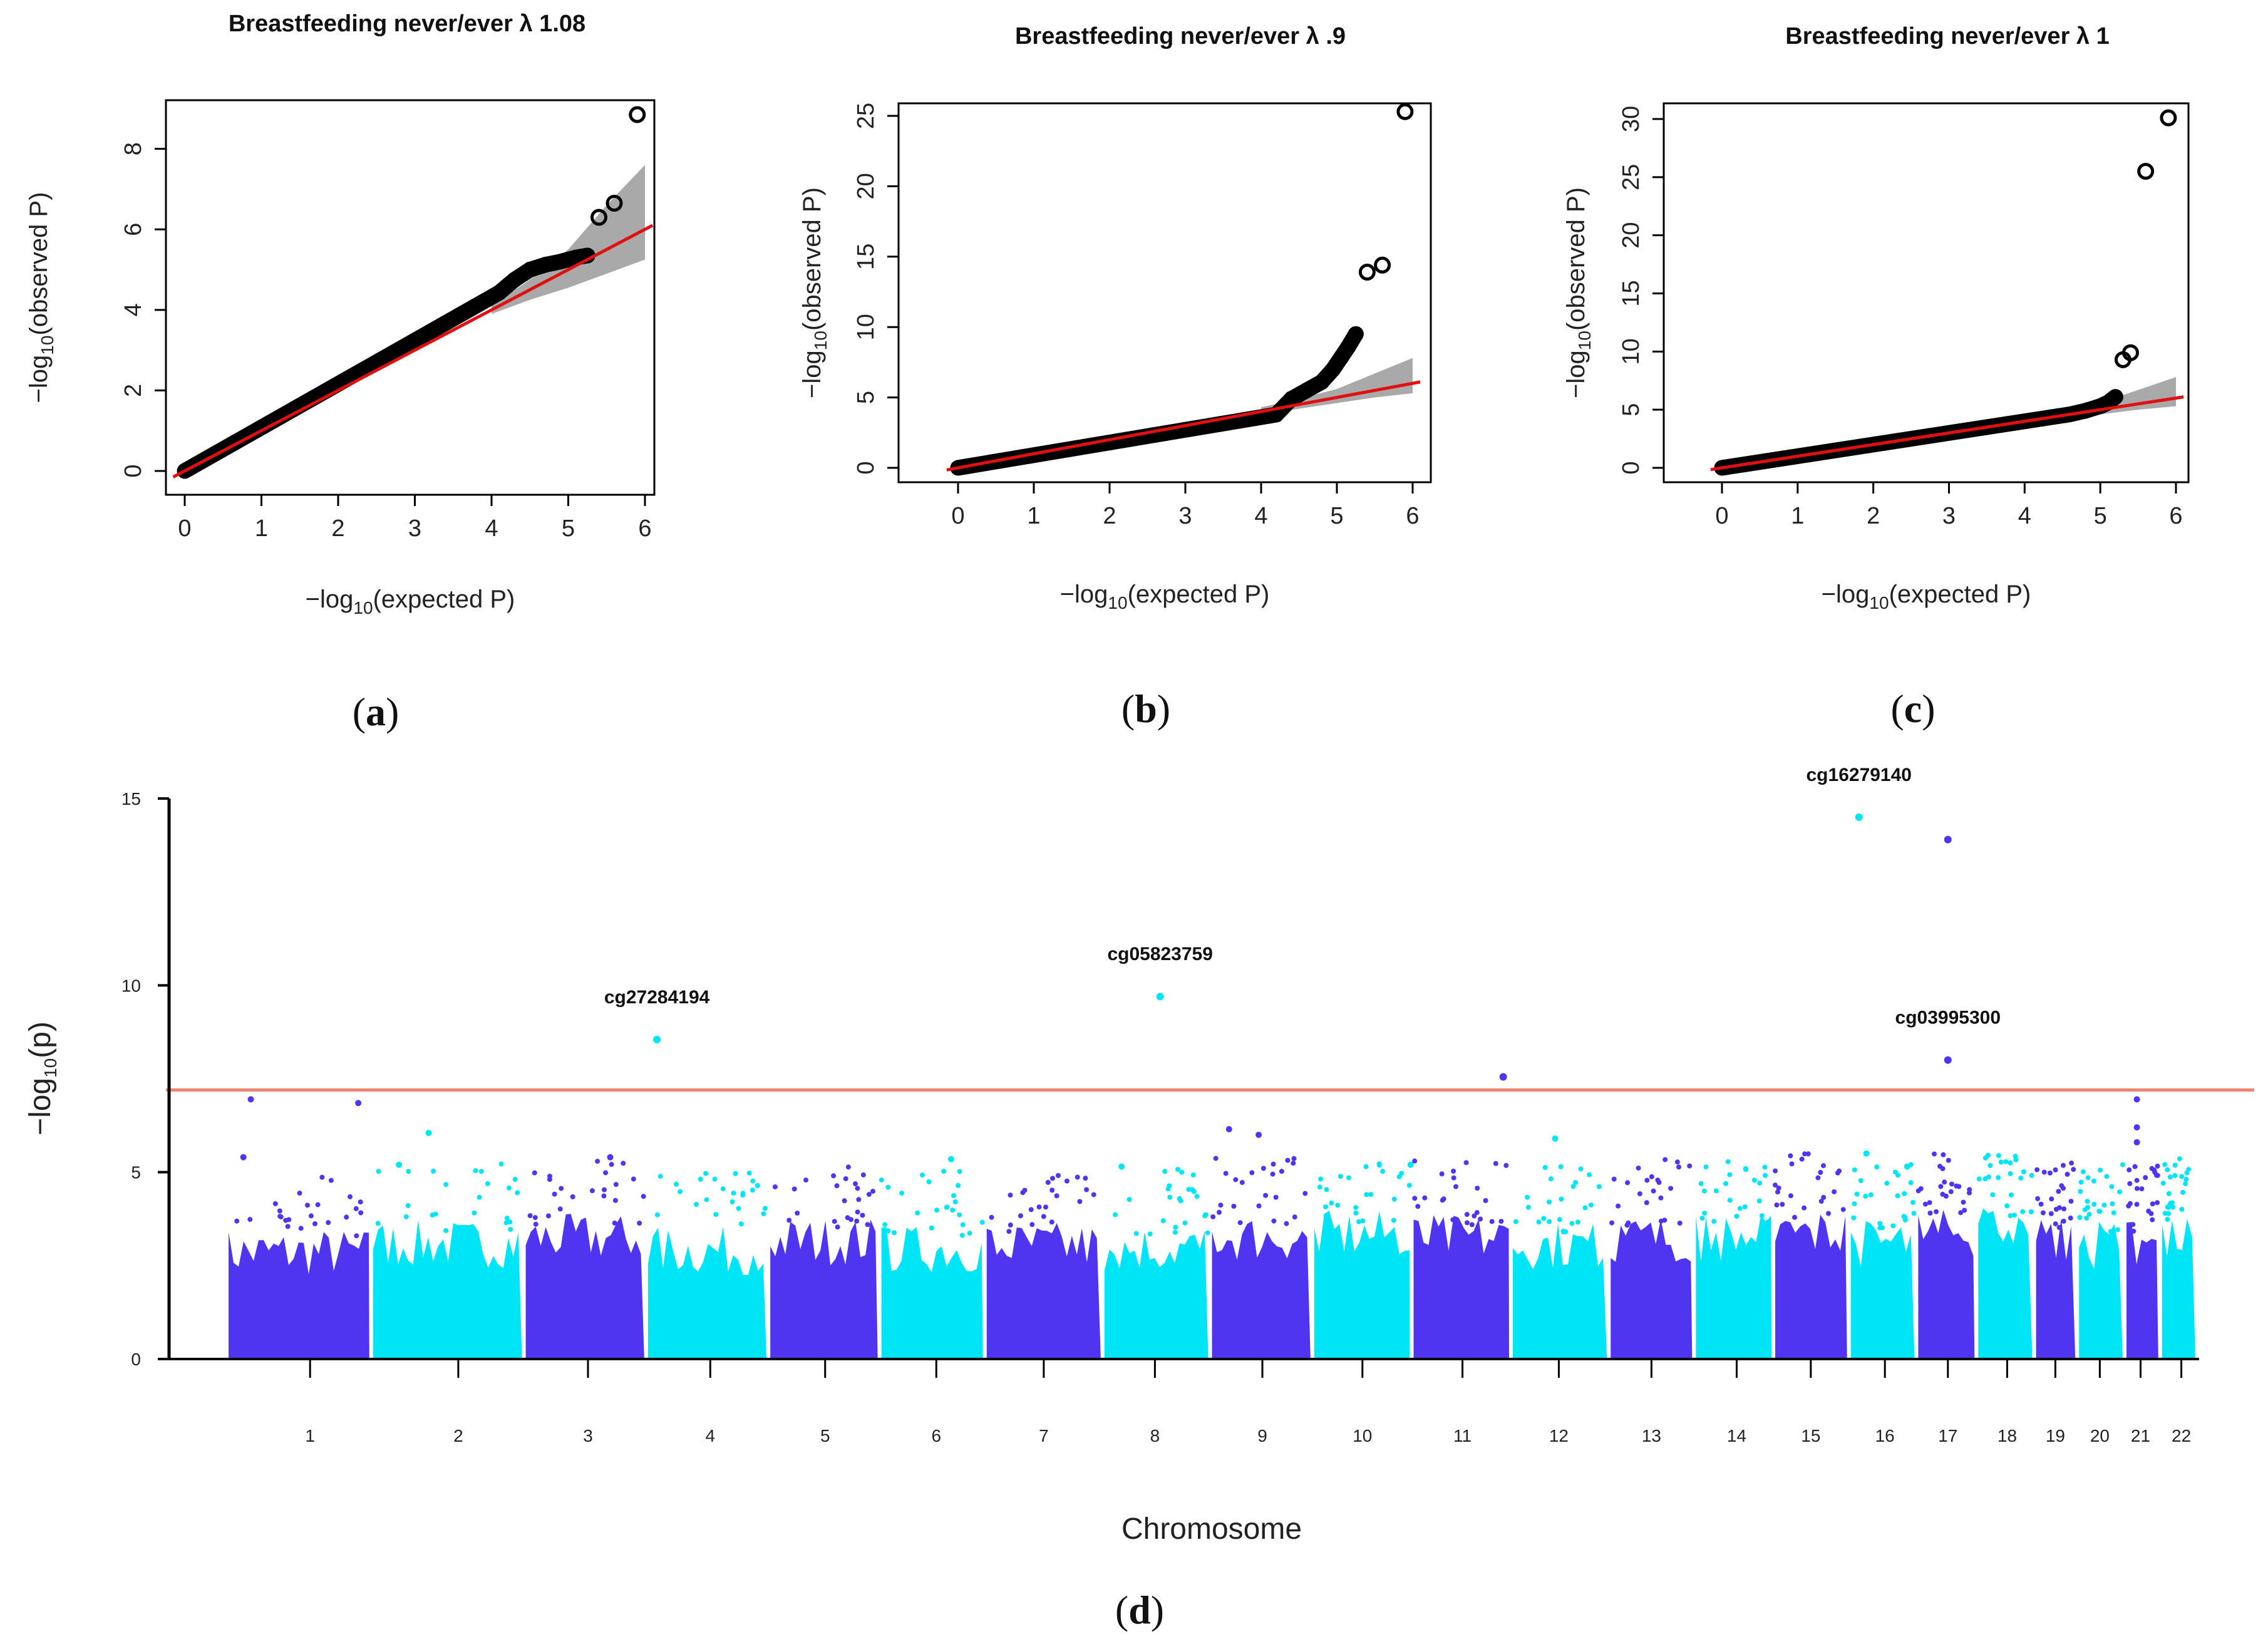 The height and width of the screenshot is (1649, 2268). What do you see at coordinates (866, 116) in the screenshot?
I see `qq-y-tick-label: 25` at bounding box center [866, 116].